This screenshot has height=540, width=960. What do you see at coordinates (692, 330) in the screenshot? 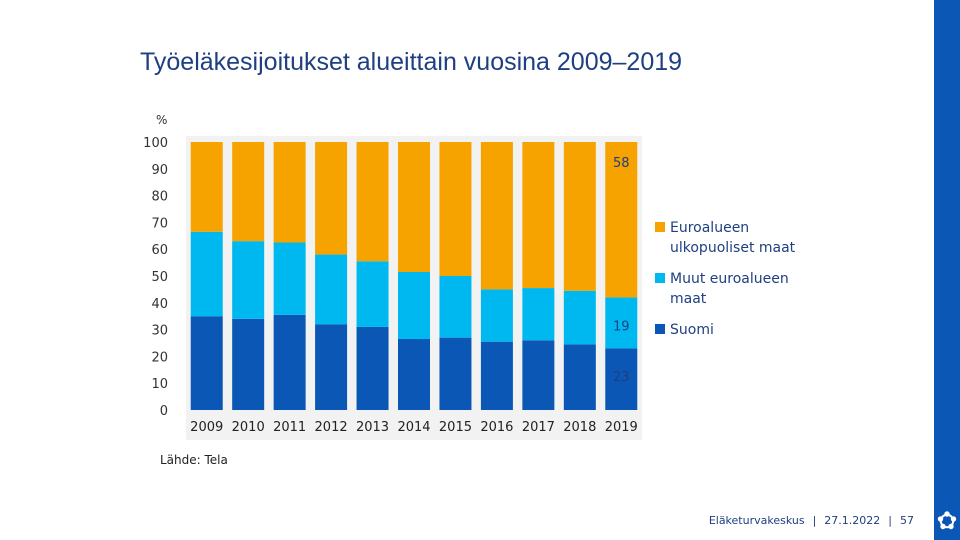
I see `legend-label-suomi: Suomi` at bounding box center [692, 330].